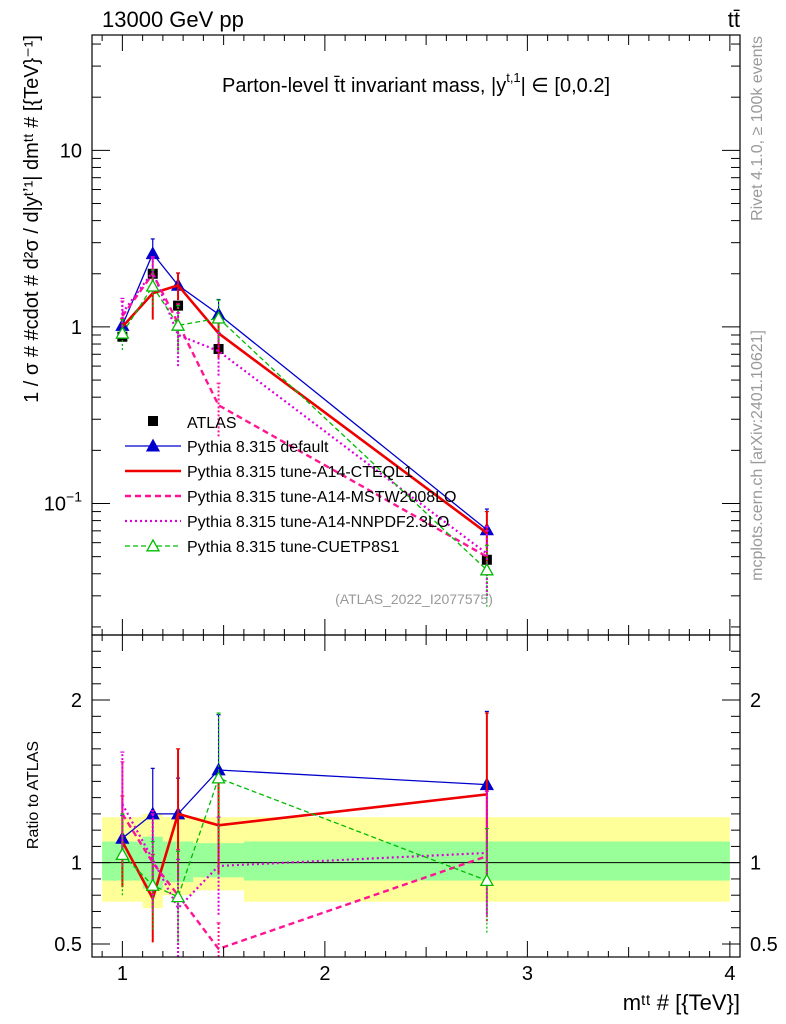 This screenshot has height=1024, width=786. What do you see at coordinates (258, 447) in the screenshot?
I see `legend-label-0: Pythia 8.315 default` at bounding box center [258, 447].